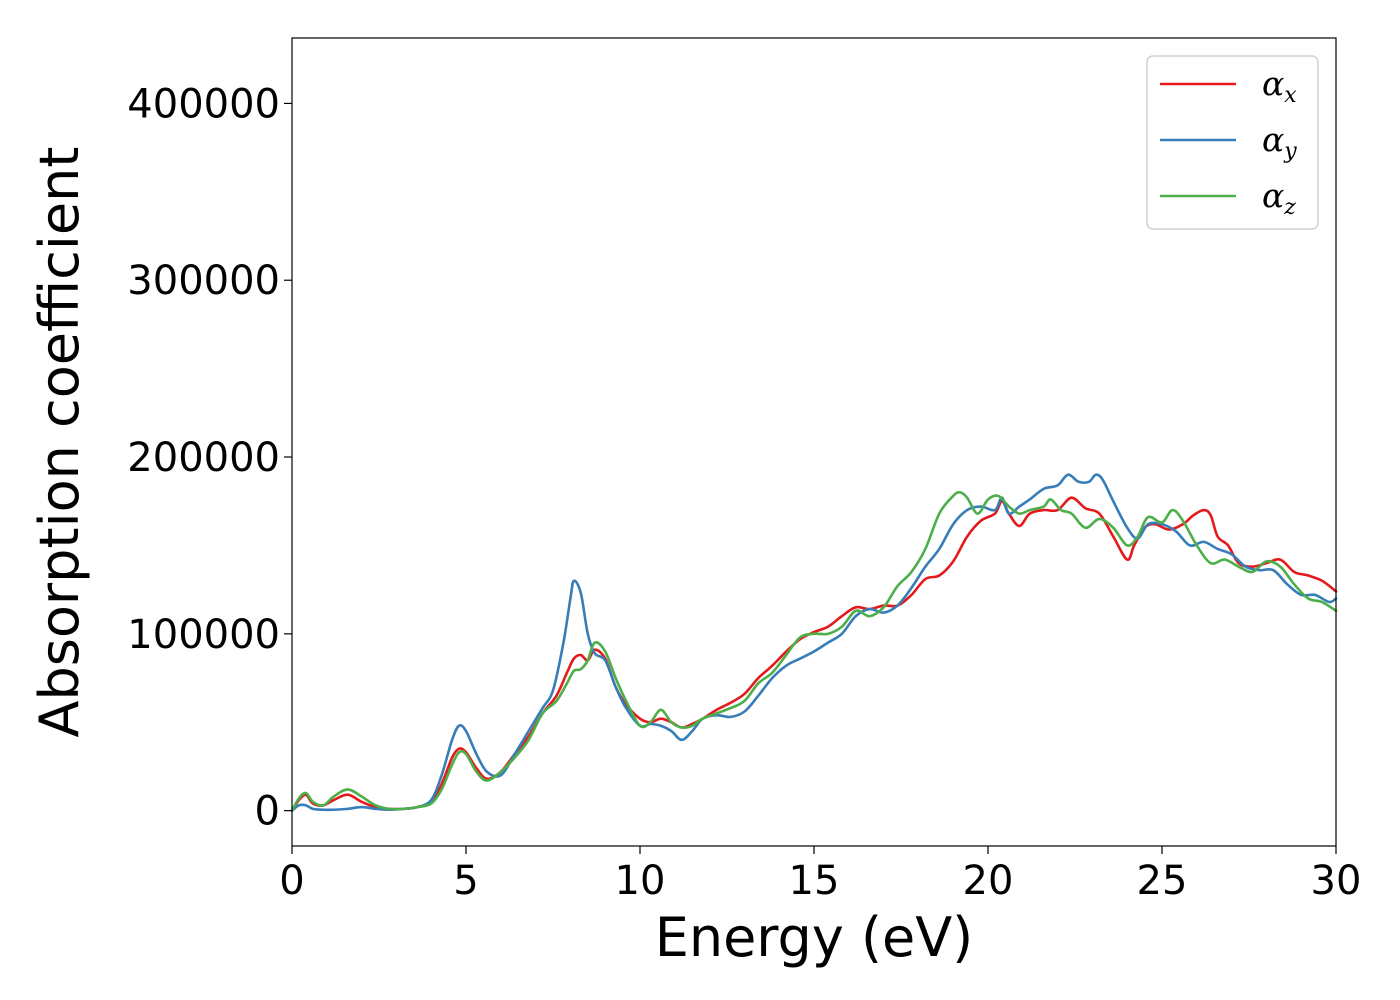 The image size is (1400, 1000). Describe the element at coordinates (814, 881) in the screenshot. I see `x-tick-label: 15` at that location.